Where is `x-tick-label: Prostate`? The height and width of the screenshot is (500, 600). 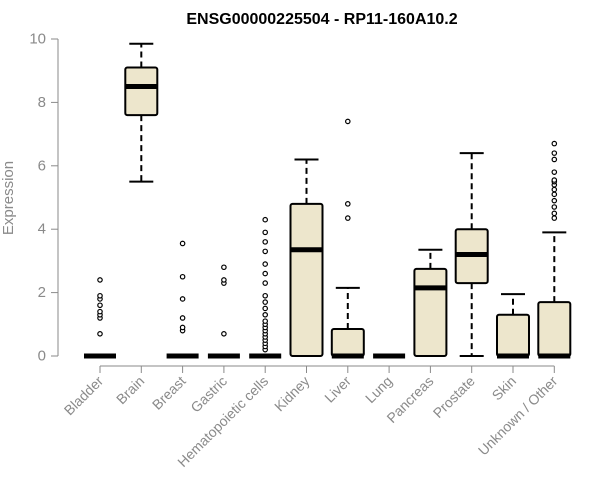 x-tick-label: Prostate is located at coordinates (454, 397).